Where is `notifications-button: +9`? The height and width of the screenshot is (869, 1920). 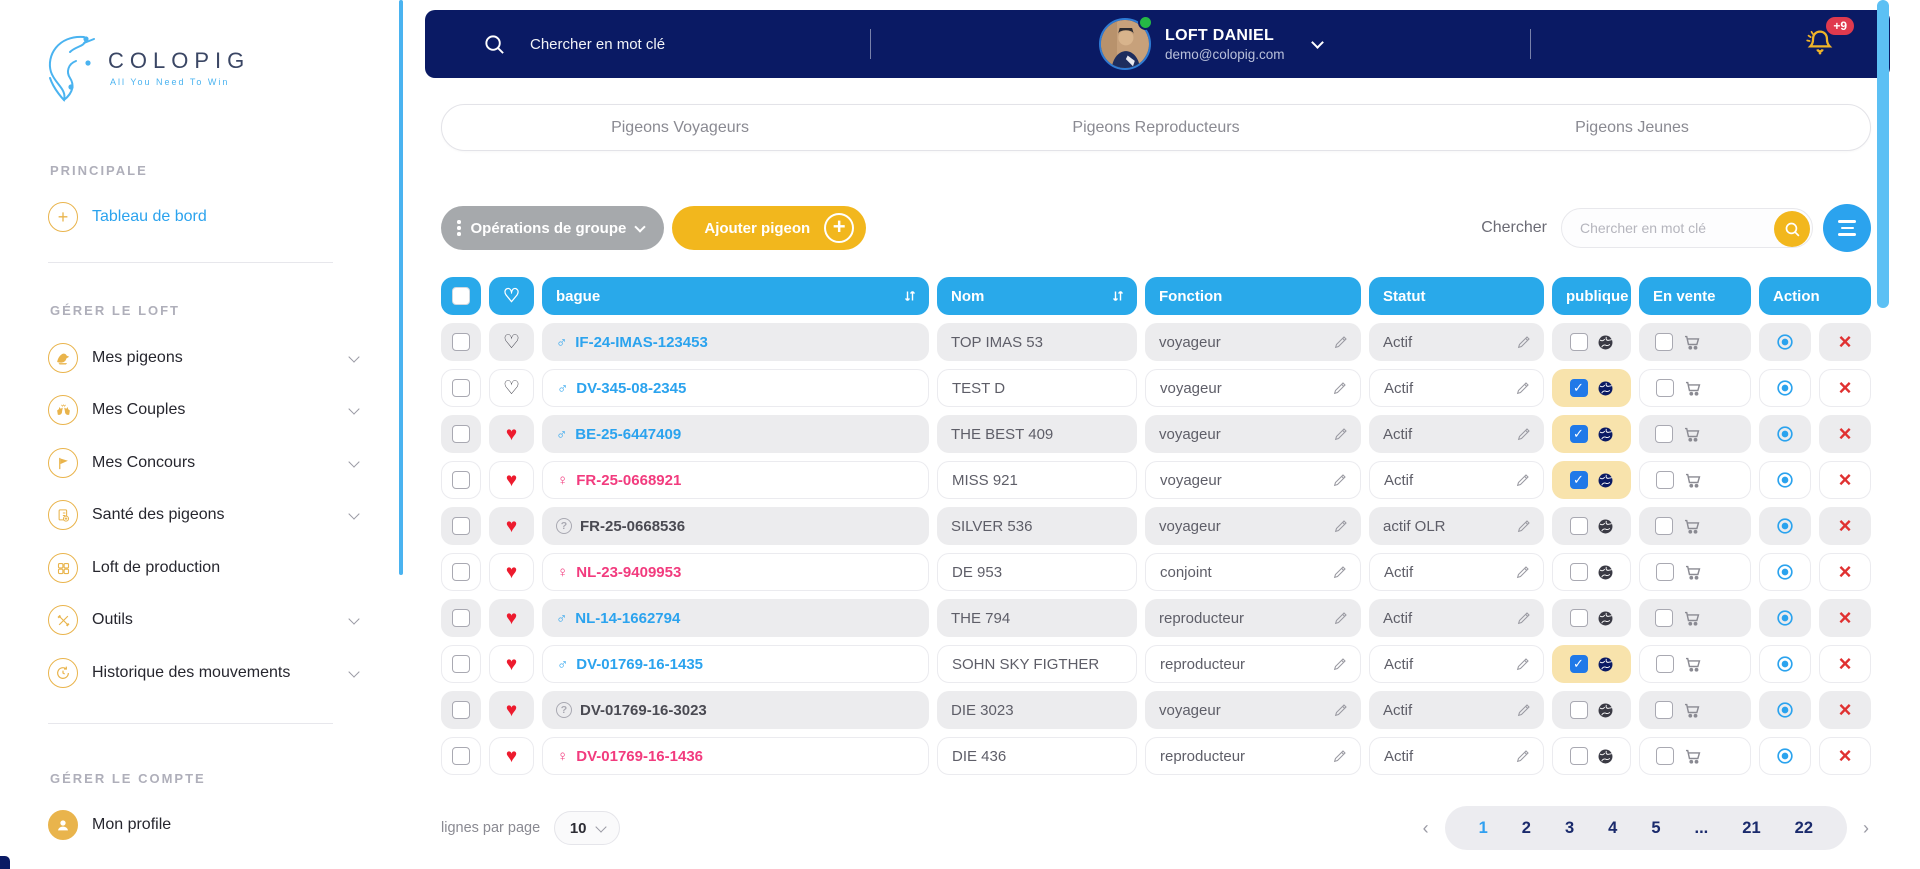
notifications-button: +9 is located at coordinates (1829, 39).